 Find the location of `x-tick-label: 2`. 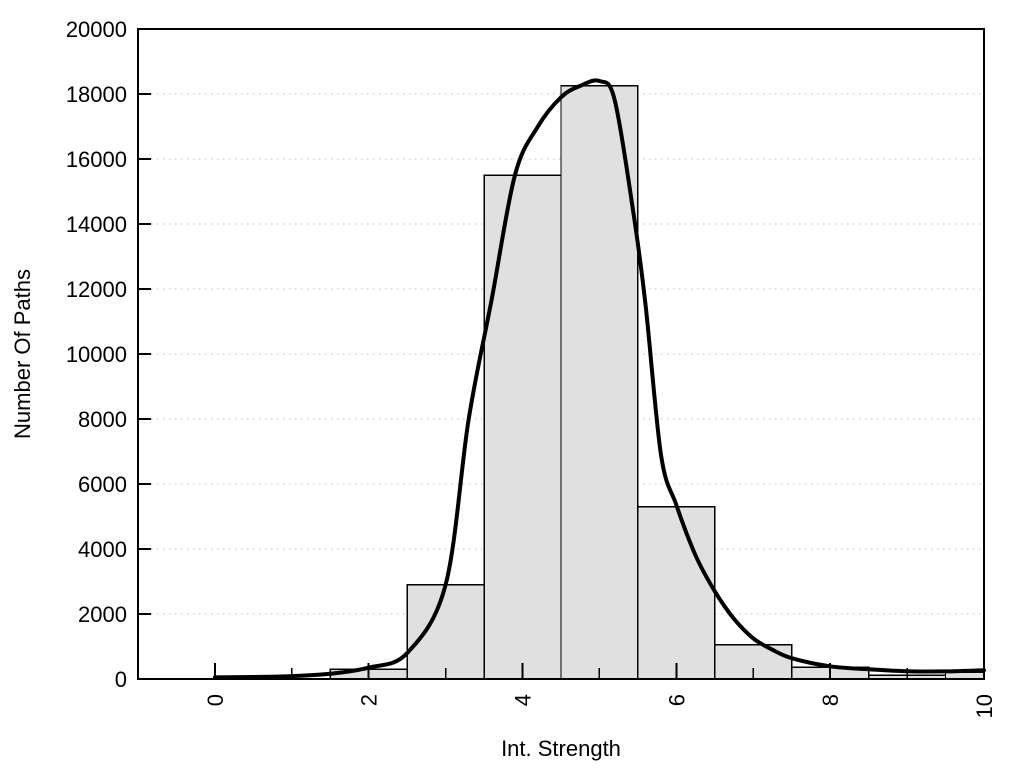

x-tick-label: 2 is located at coordinates (369, 700).